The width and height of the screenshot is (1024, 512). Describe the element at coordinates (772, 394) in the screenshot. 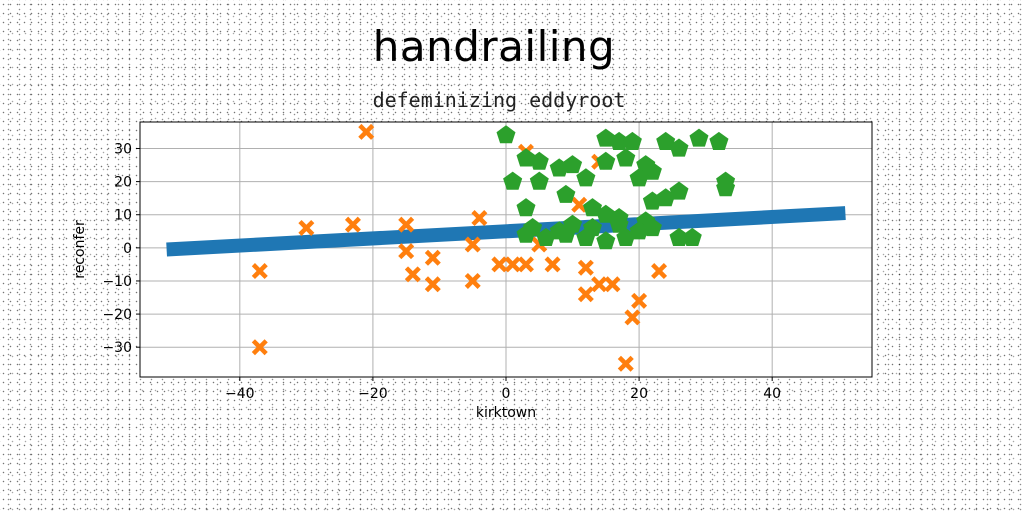

I see `x-tick-label: 40` at that location.